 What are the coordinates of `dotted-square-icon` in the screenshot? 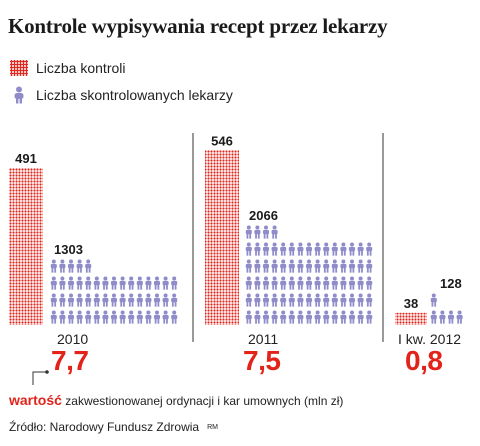 It's located at (19, 68).